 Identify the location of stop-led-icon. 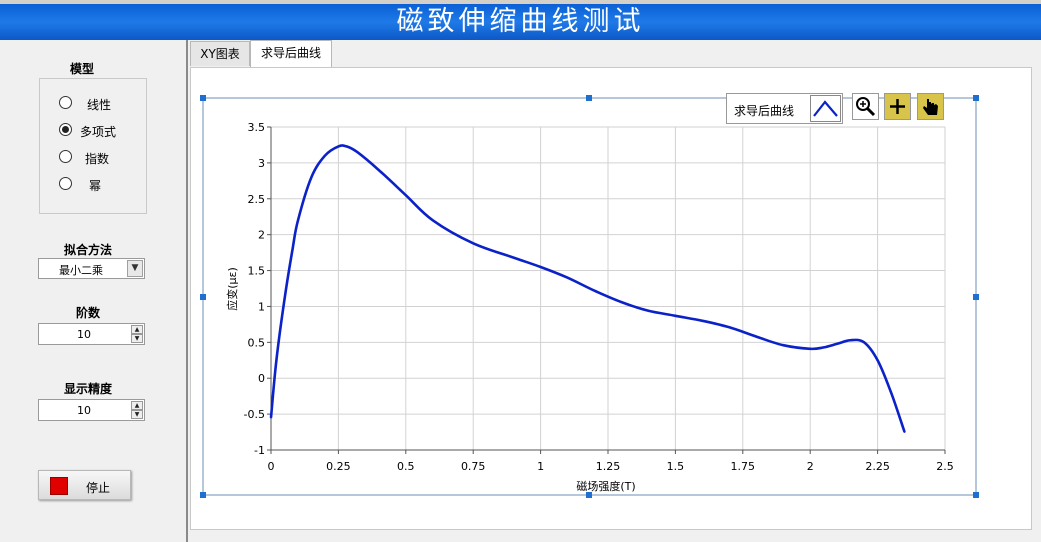
(59, 486).